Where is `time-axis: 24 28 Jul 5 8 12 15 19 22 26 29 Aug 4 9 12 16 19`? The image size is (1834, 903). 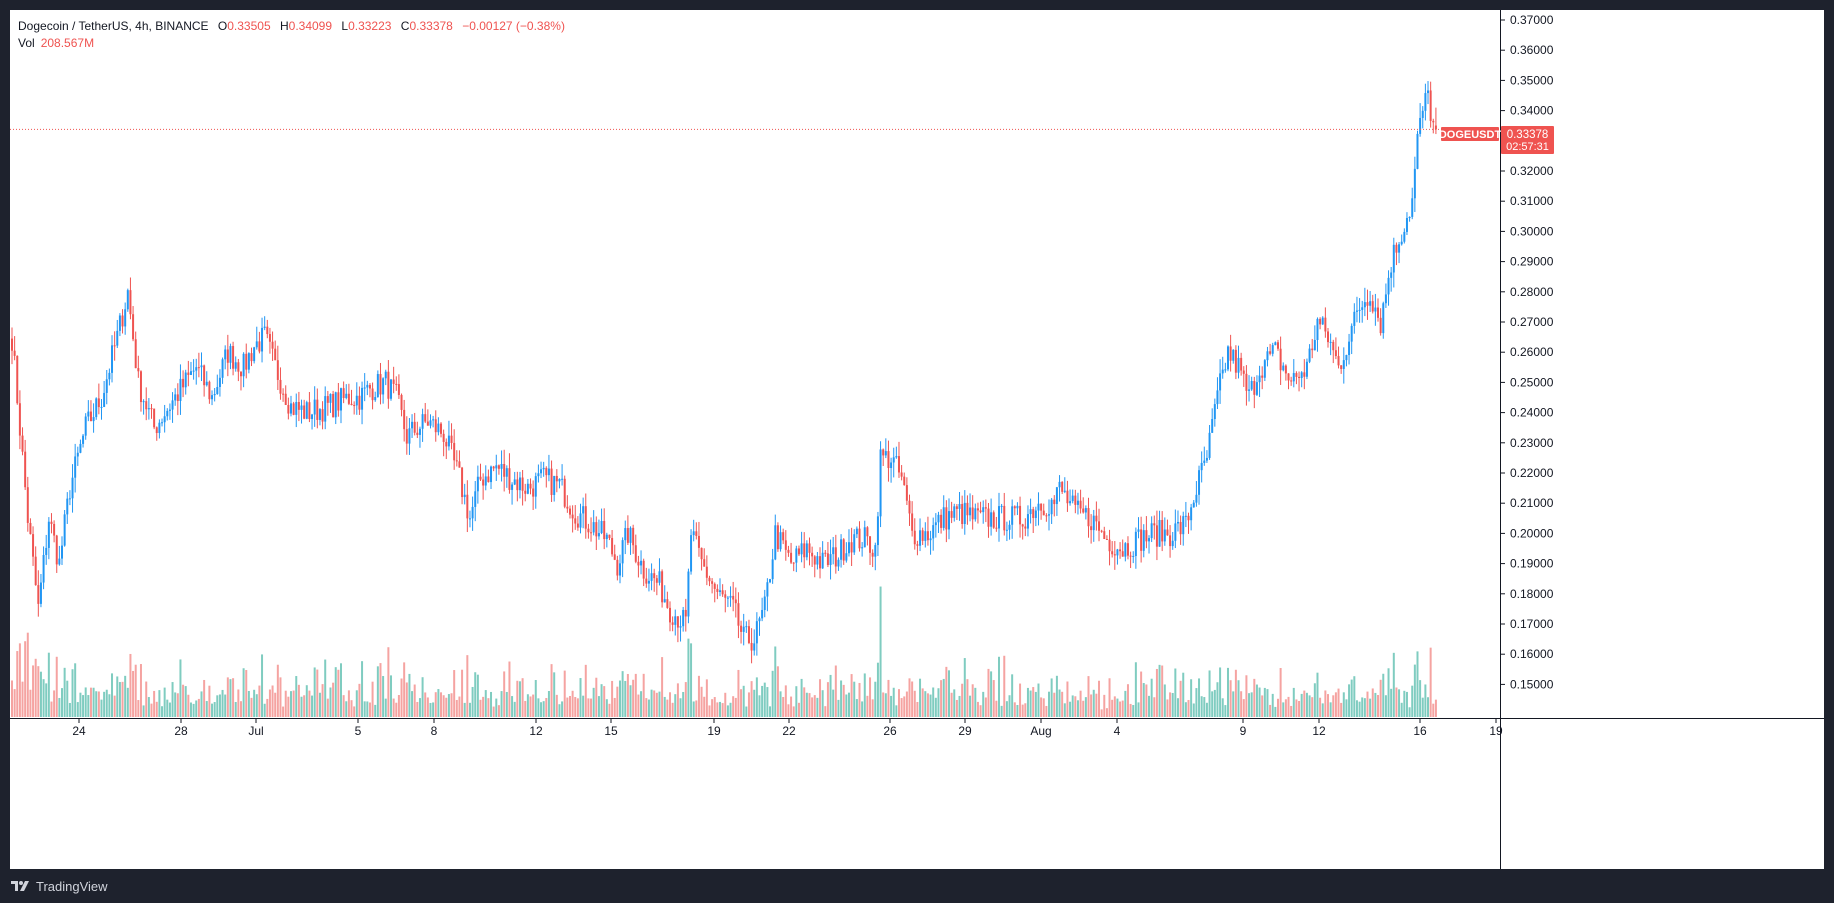
time-axis: 24 28 Jul 5 8 12 15 19 22 26 29 Aug 4 9 12 16 19 is located at coordinates (787, 728).